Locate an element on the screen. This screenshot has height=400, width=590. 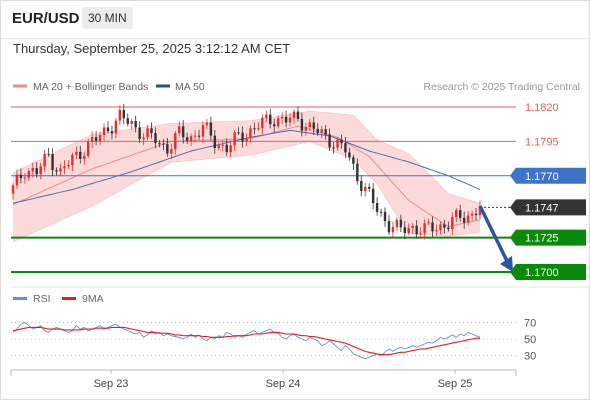
chart-header: EUR/USD 30 MIN is located at coordinates (295, 19).